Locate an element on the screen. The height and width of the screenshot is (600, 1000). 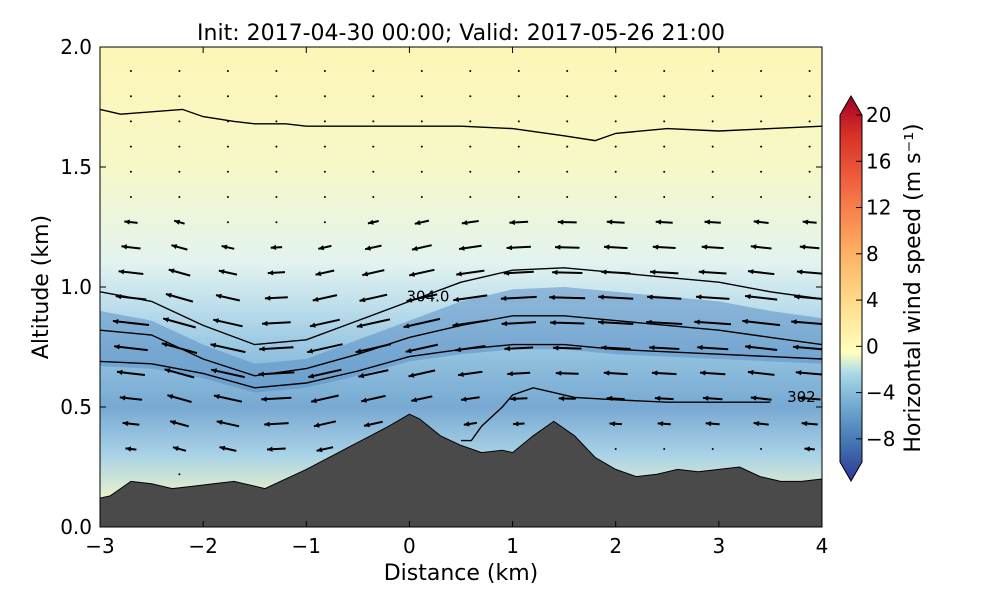
y-tick-label: 0.0 is located at coordinates (76, 527).